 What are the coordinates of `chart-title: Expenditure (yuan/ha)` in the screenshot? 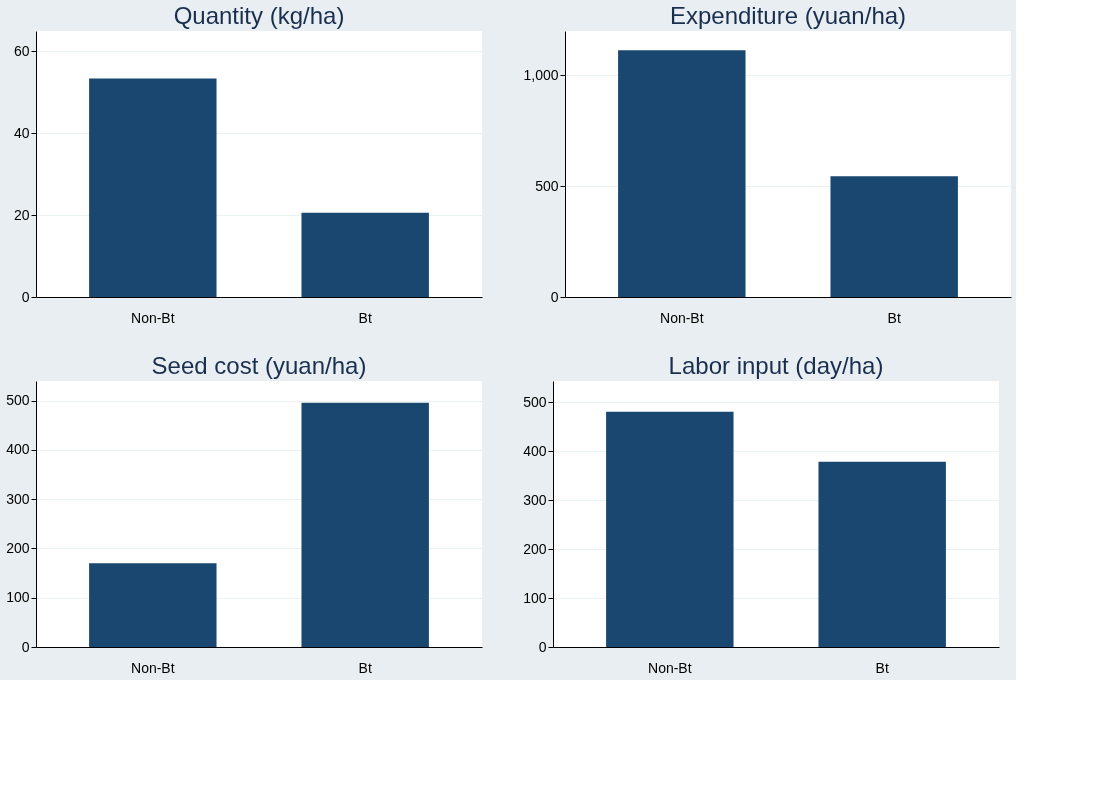 It's located at (788, 15).